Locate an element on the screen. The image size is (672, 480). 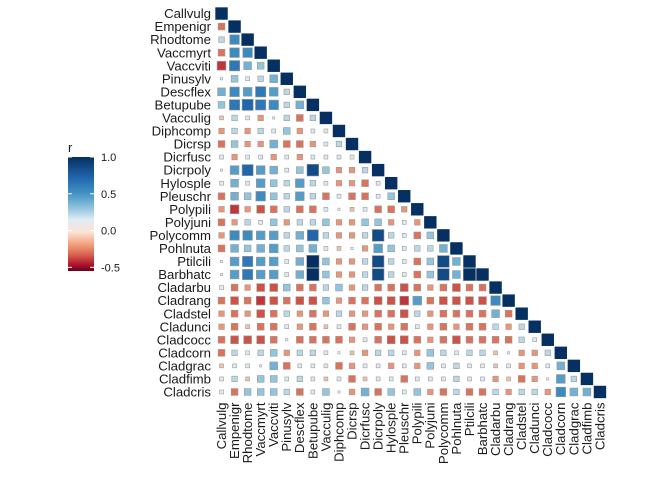
y-tick-label: Cladcorn is located at coordinates (184, 352).